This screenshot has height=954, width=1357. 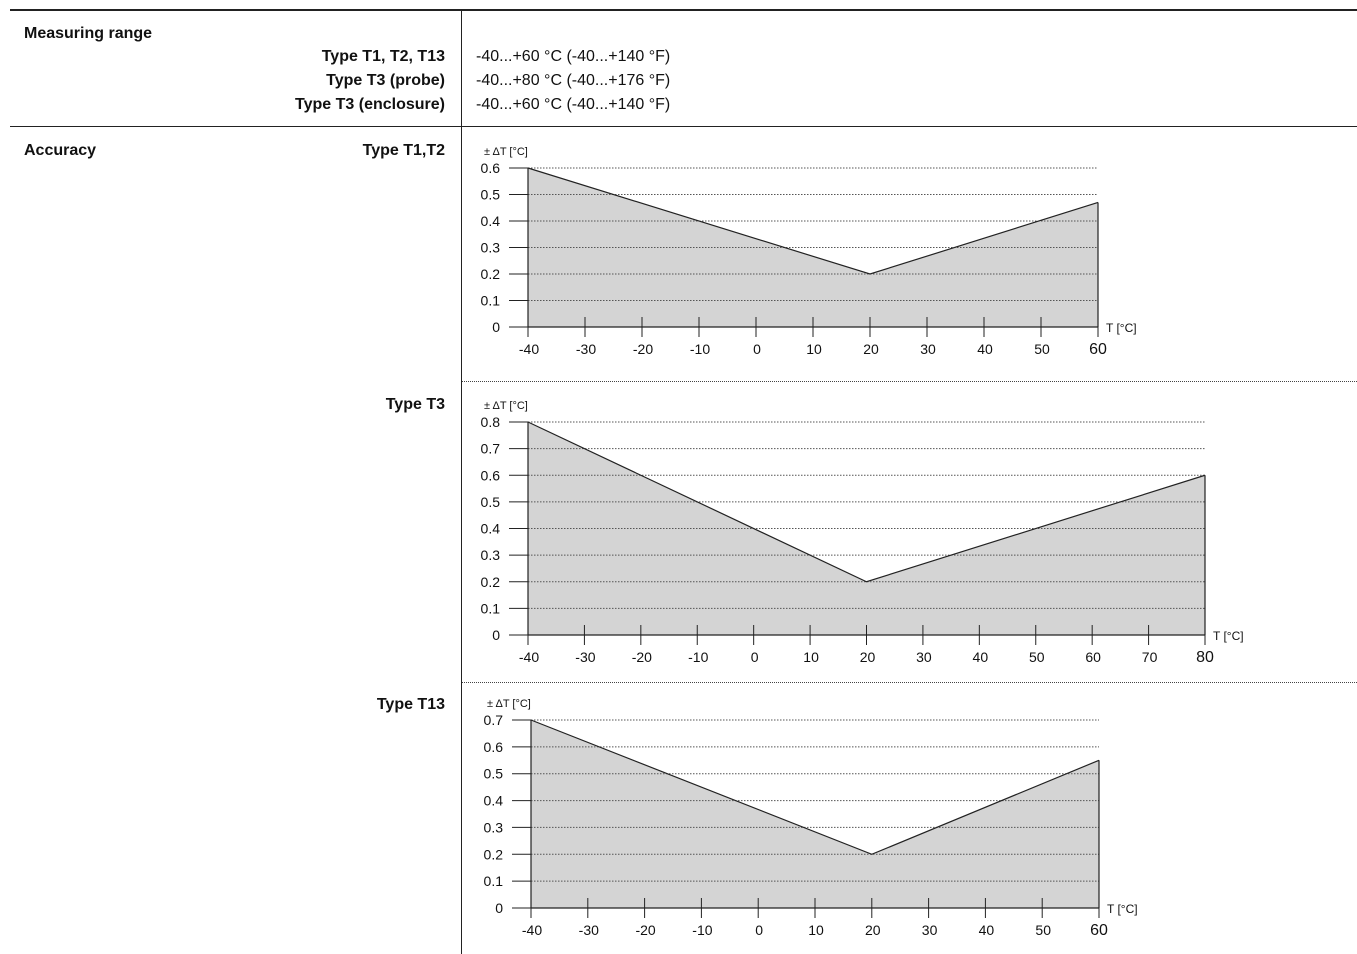 What do you see at coordinates (370, 104) in the screenshot?
I see `mr-label-t3-enclosure: Type T3 (enclosure)` at bounding box center [370, 104].